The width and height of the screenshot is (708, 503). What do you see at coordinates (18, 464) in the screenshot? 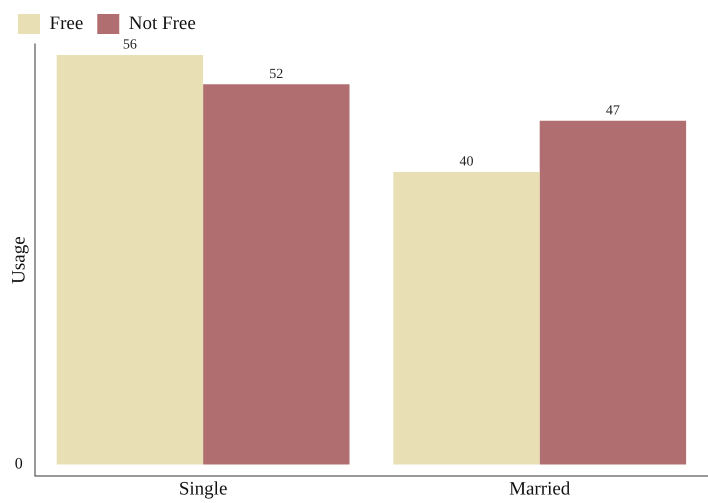
I see `text: 0` at bounding box center [18, 464].